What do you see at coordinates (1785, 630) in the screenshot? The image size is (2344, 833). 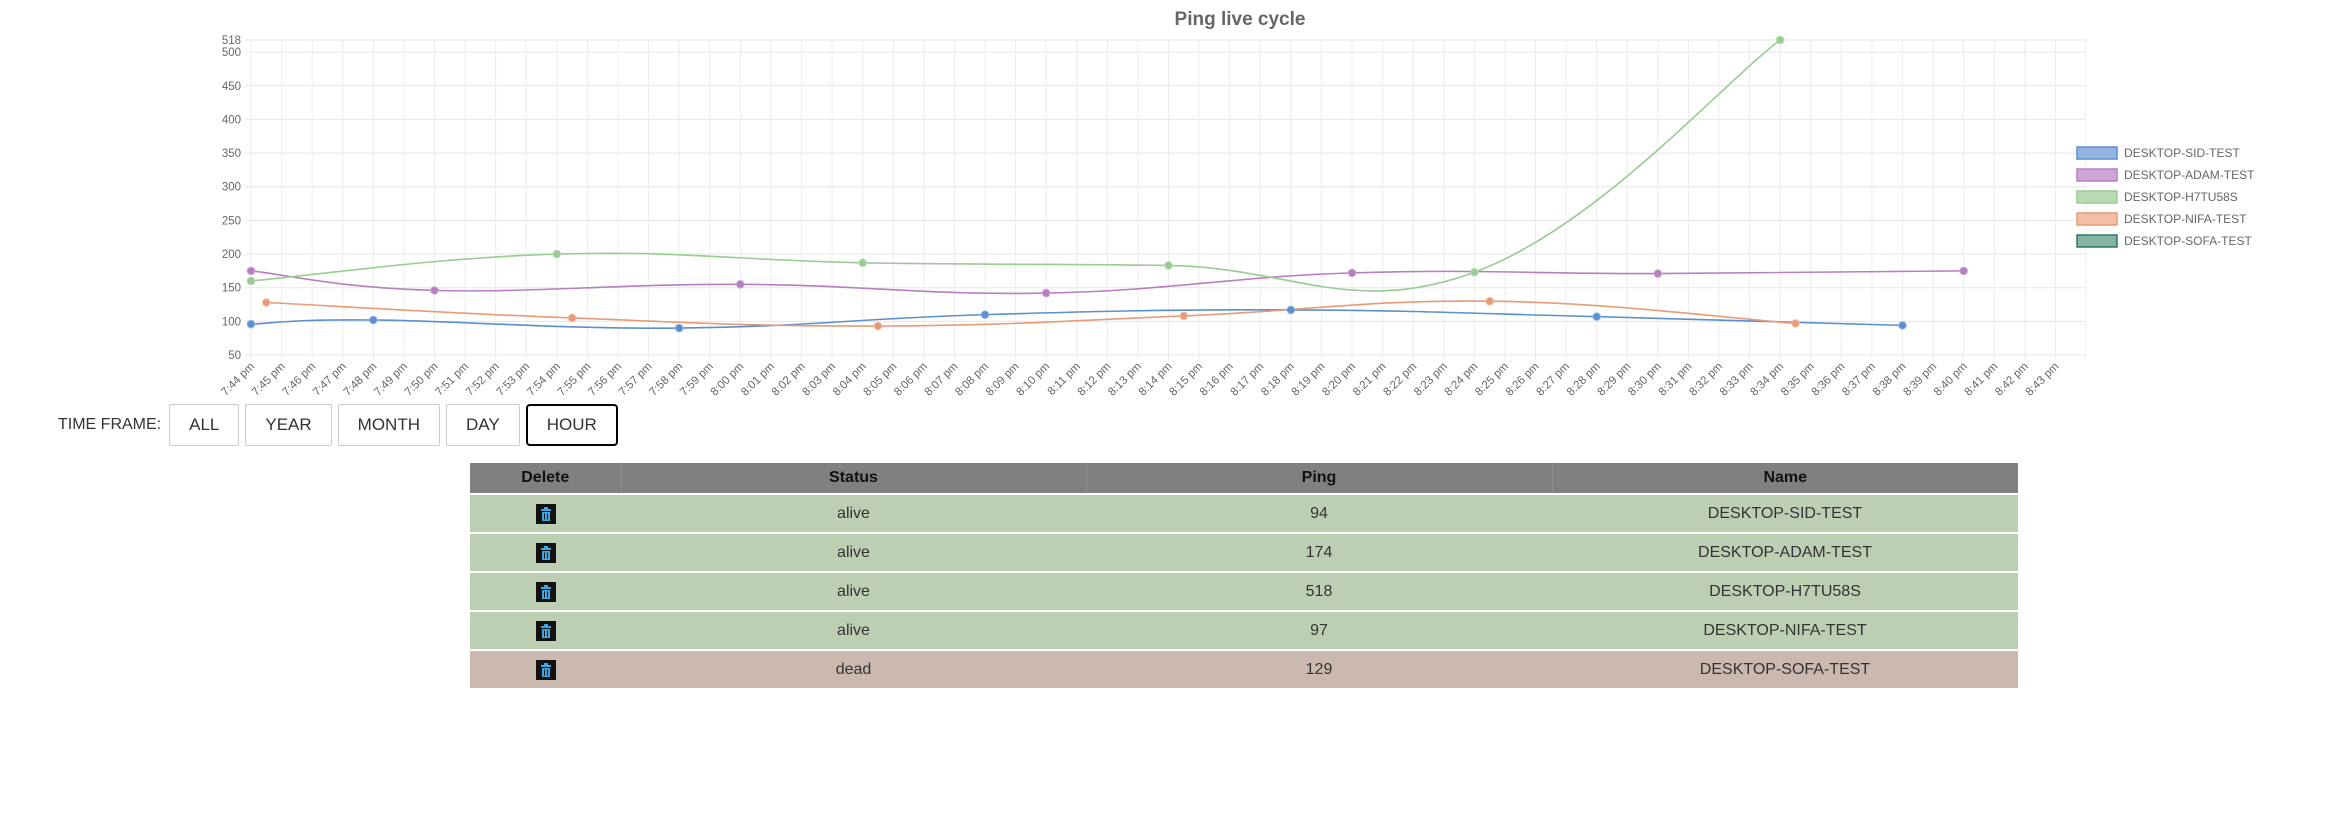 I see `name-cell: DESKTOP-NIFA-TEST` at bounding box center [1785, 630].